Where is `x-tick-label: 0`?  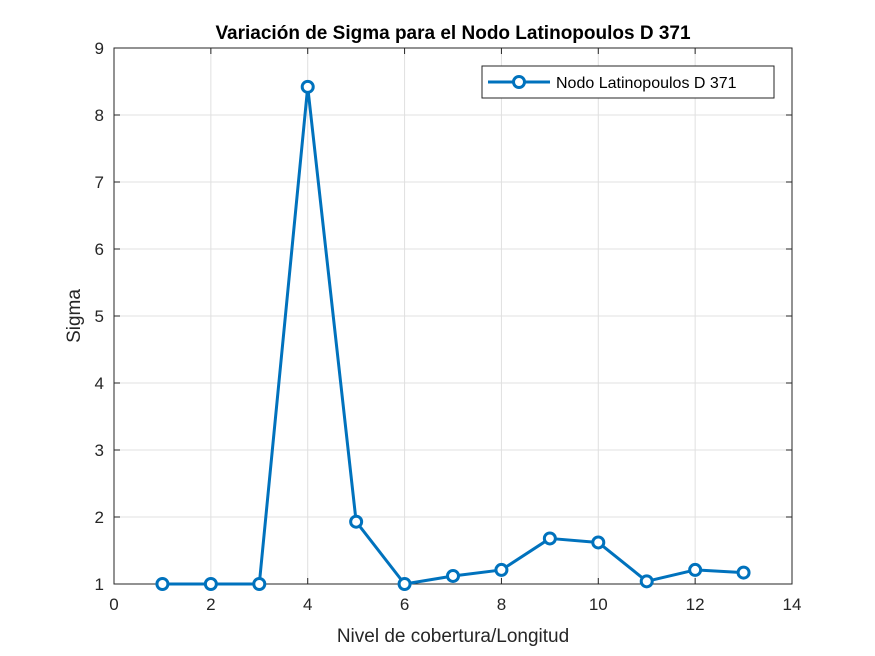
x-tick-label: 0 is located at coordinates (113, 604).